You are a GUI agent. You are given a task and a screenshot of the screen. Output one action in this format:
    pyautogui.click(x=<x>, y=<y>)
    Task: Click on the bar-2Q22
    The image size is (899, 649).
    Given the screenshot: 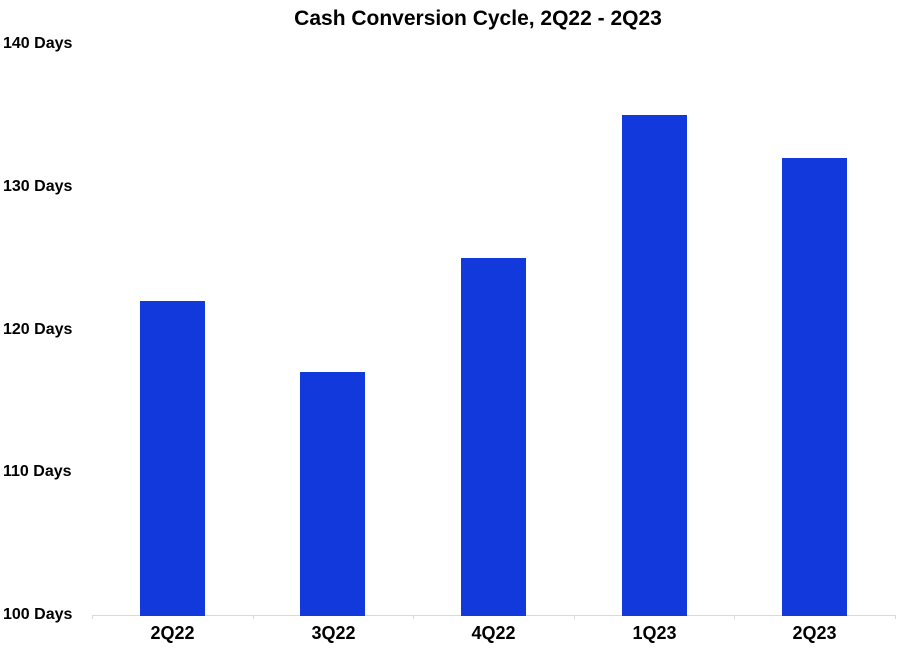 What is the action you would take?
    pyautogui.click(x=172, y=458)
    